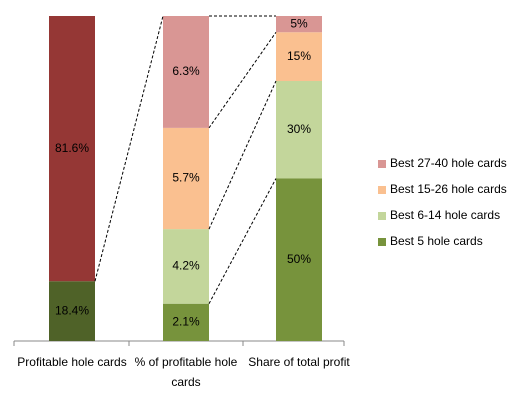  I want to click on x-tick-label: % of profitable hole cards, so click(186, 372).